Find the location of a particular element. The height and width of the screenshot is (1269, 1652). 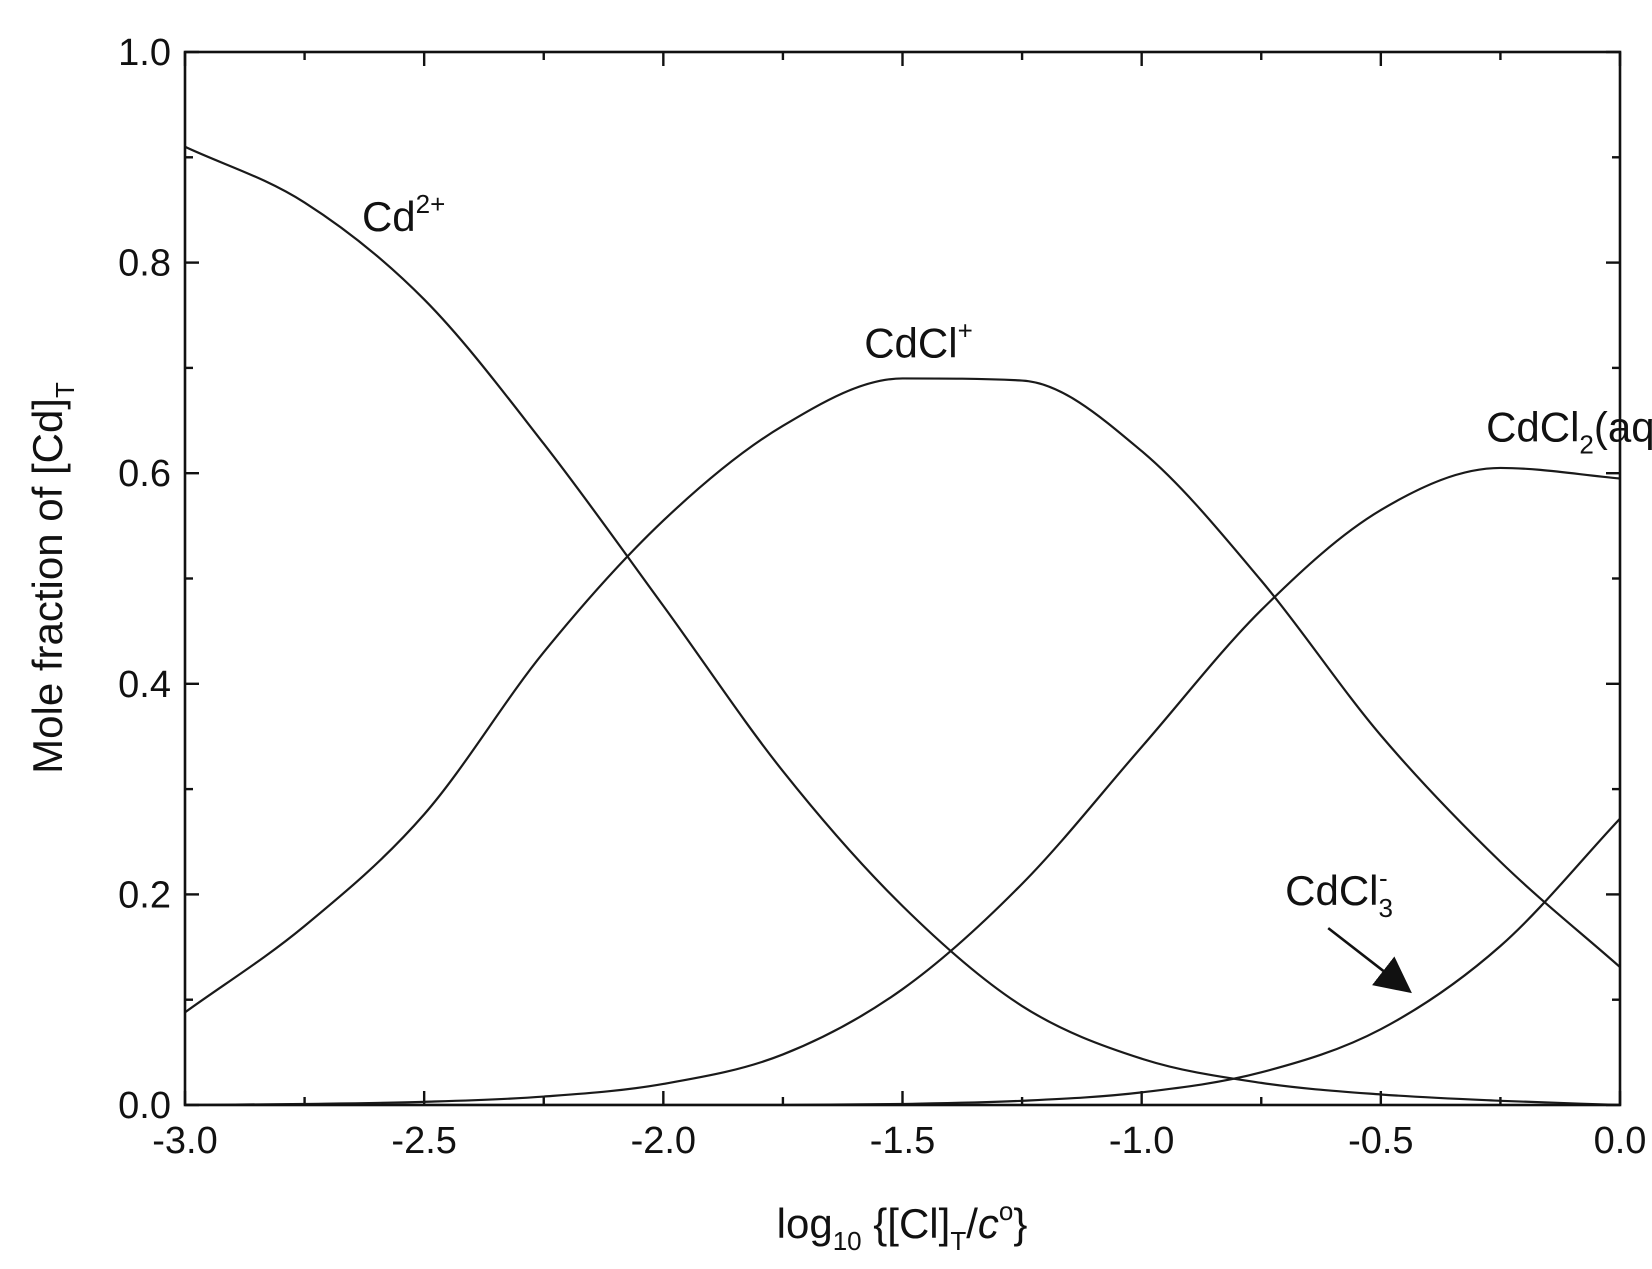

y-tick-label: 0.0 is located at coordinates (144, 1106).